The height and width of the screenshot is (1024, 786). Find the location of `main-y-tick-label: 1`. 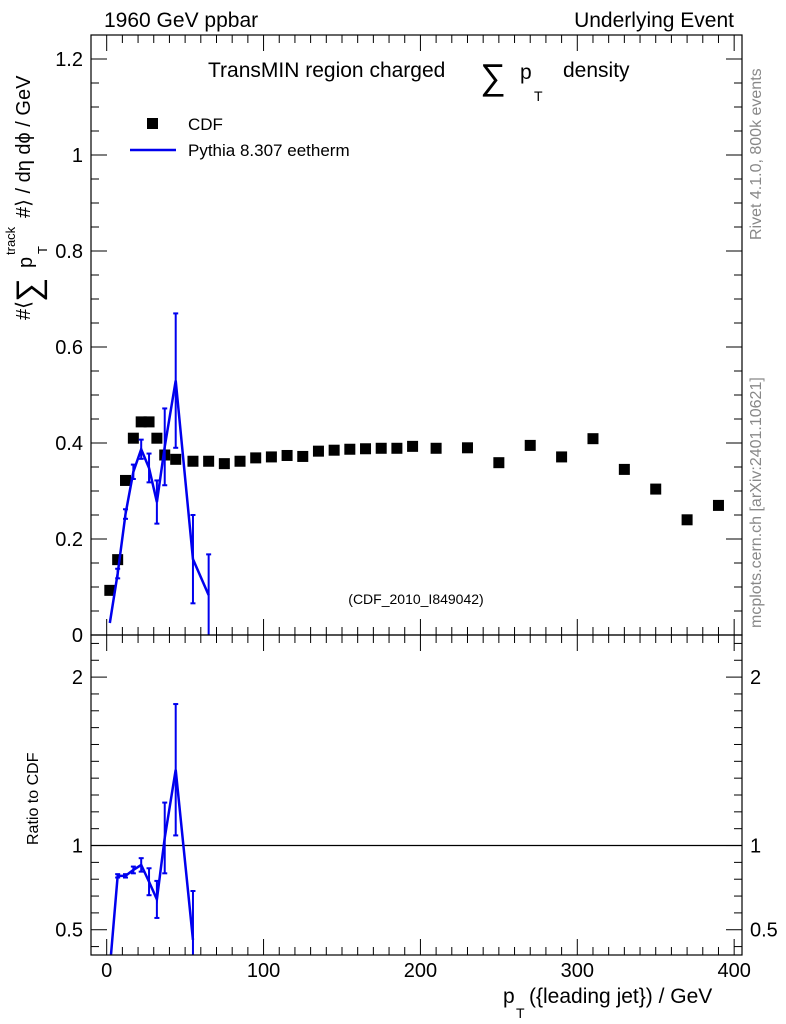

main-y-tick-label: 1 is located at coordinates (77, 156).